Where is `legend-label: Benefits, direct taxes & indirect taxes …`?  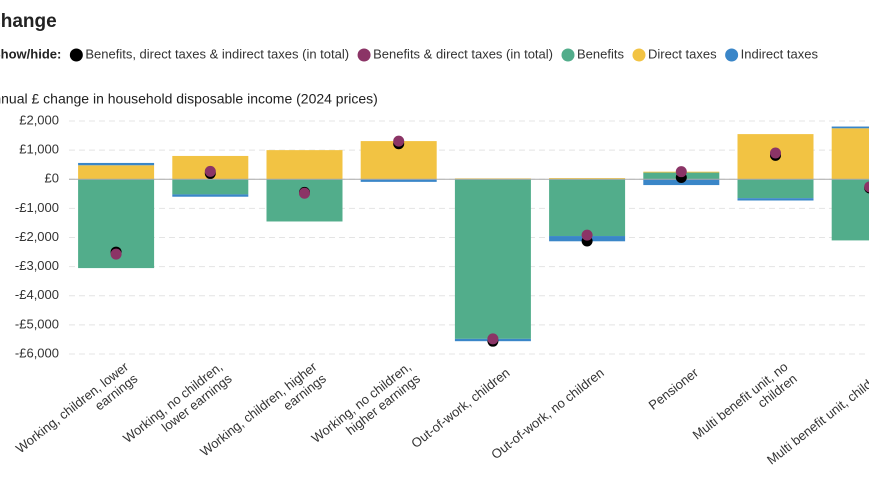 legend-label: Benefits, direct taxes & indirect taxes … is located at coordinates (217, 53).